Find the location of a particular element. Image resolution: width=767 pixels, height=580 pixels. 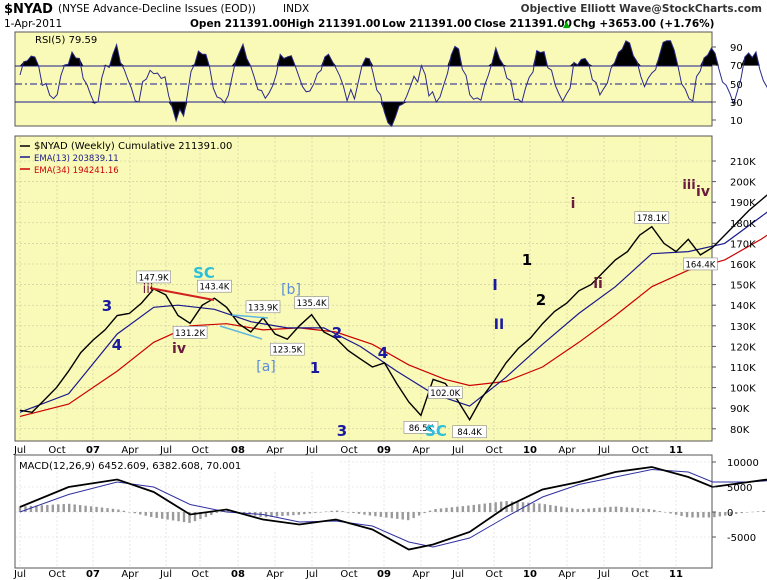

header-close: Close 211391.00 is located at coordinates (523, 24).